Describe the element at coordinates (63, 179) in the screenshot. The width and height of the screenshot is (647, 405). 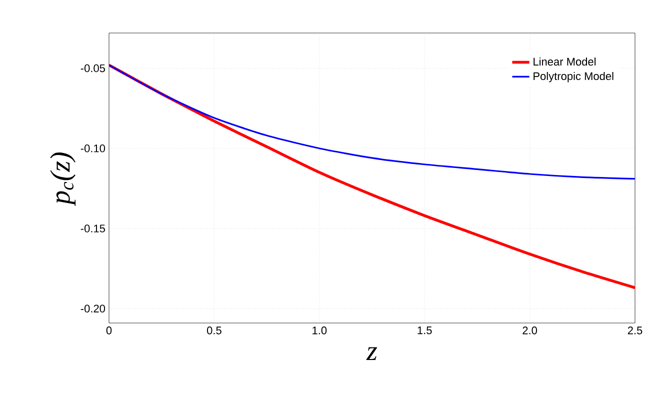
I see `y-axis-title: p$_{c}$(z)` at that location.